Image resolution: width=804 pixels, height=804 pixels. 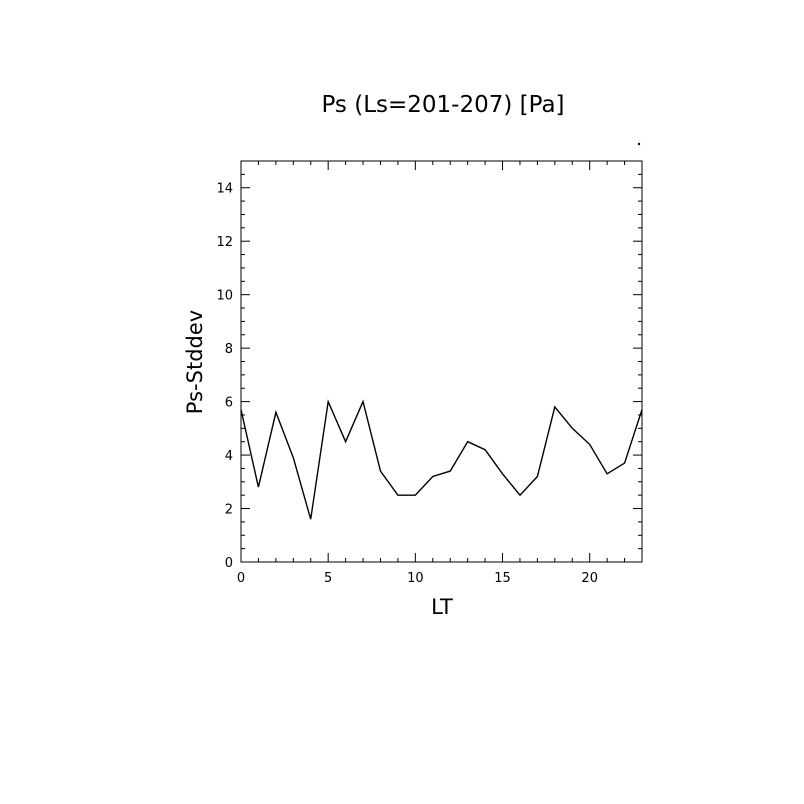 What do you see at coordinates (229, 349) in the screenshot?
I see `y-tick-label: 8` at bounding box center [229, 349].